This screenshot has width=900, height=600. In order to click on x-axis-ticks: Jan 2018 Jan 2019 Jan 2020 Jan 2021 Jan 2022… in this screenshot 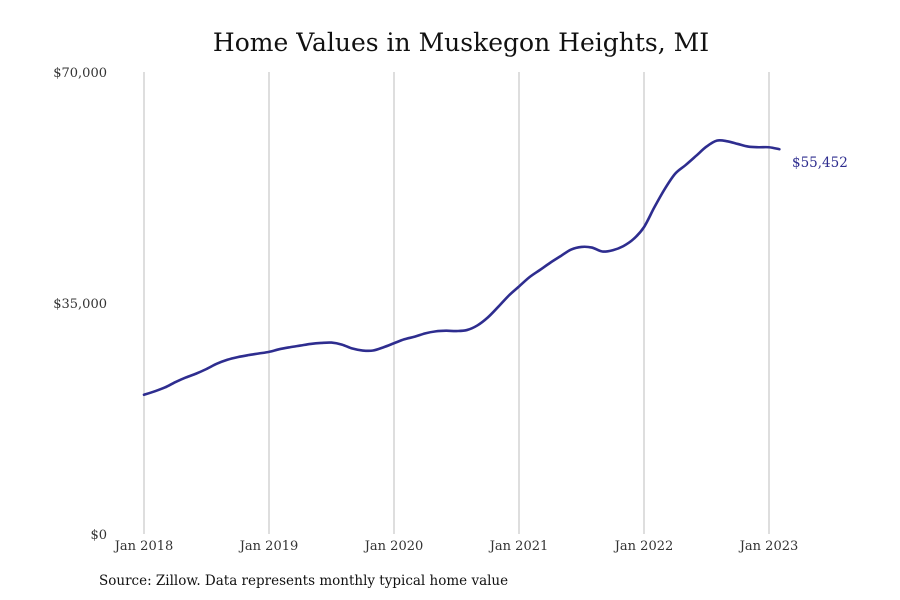, I will do `click(456, 546)`.